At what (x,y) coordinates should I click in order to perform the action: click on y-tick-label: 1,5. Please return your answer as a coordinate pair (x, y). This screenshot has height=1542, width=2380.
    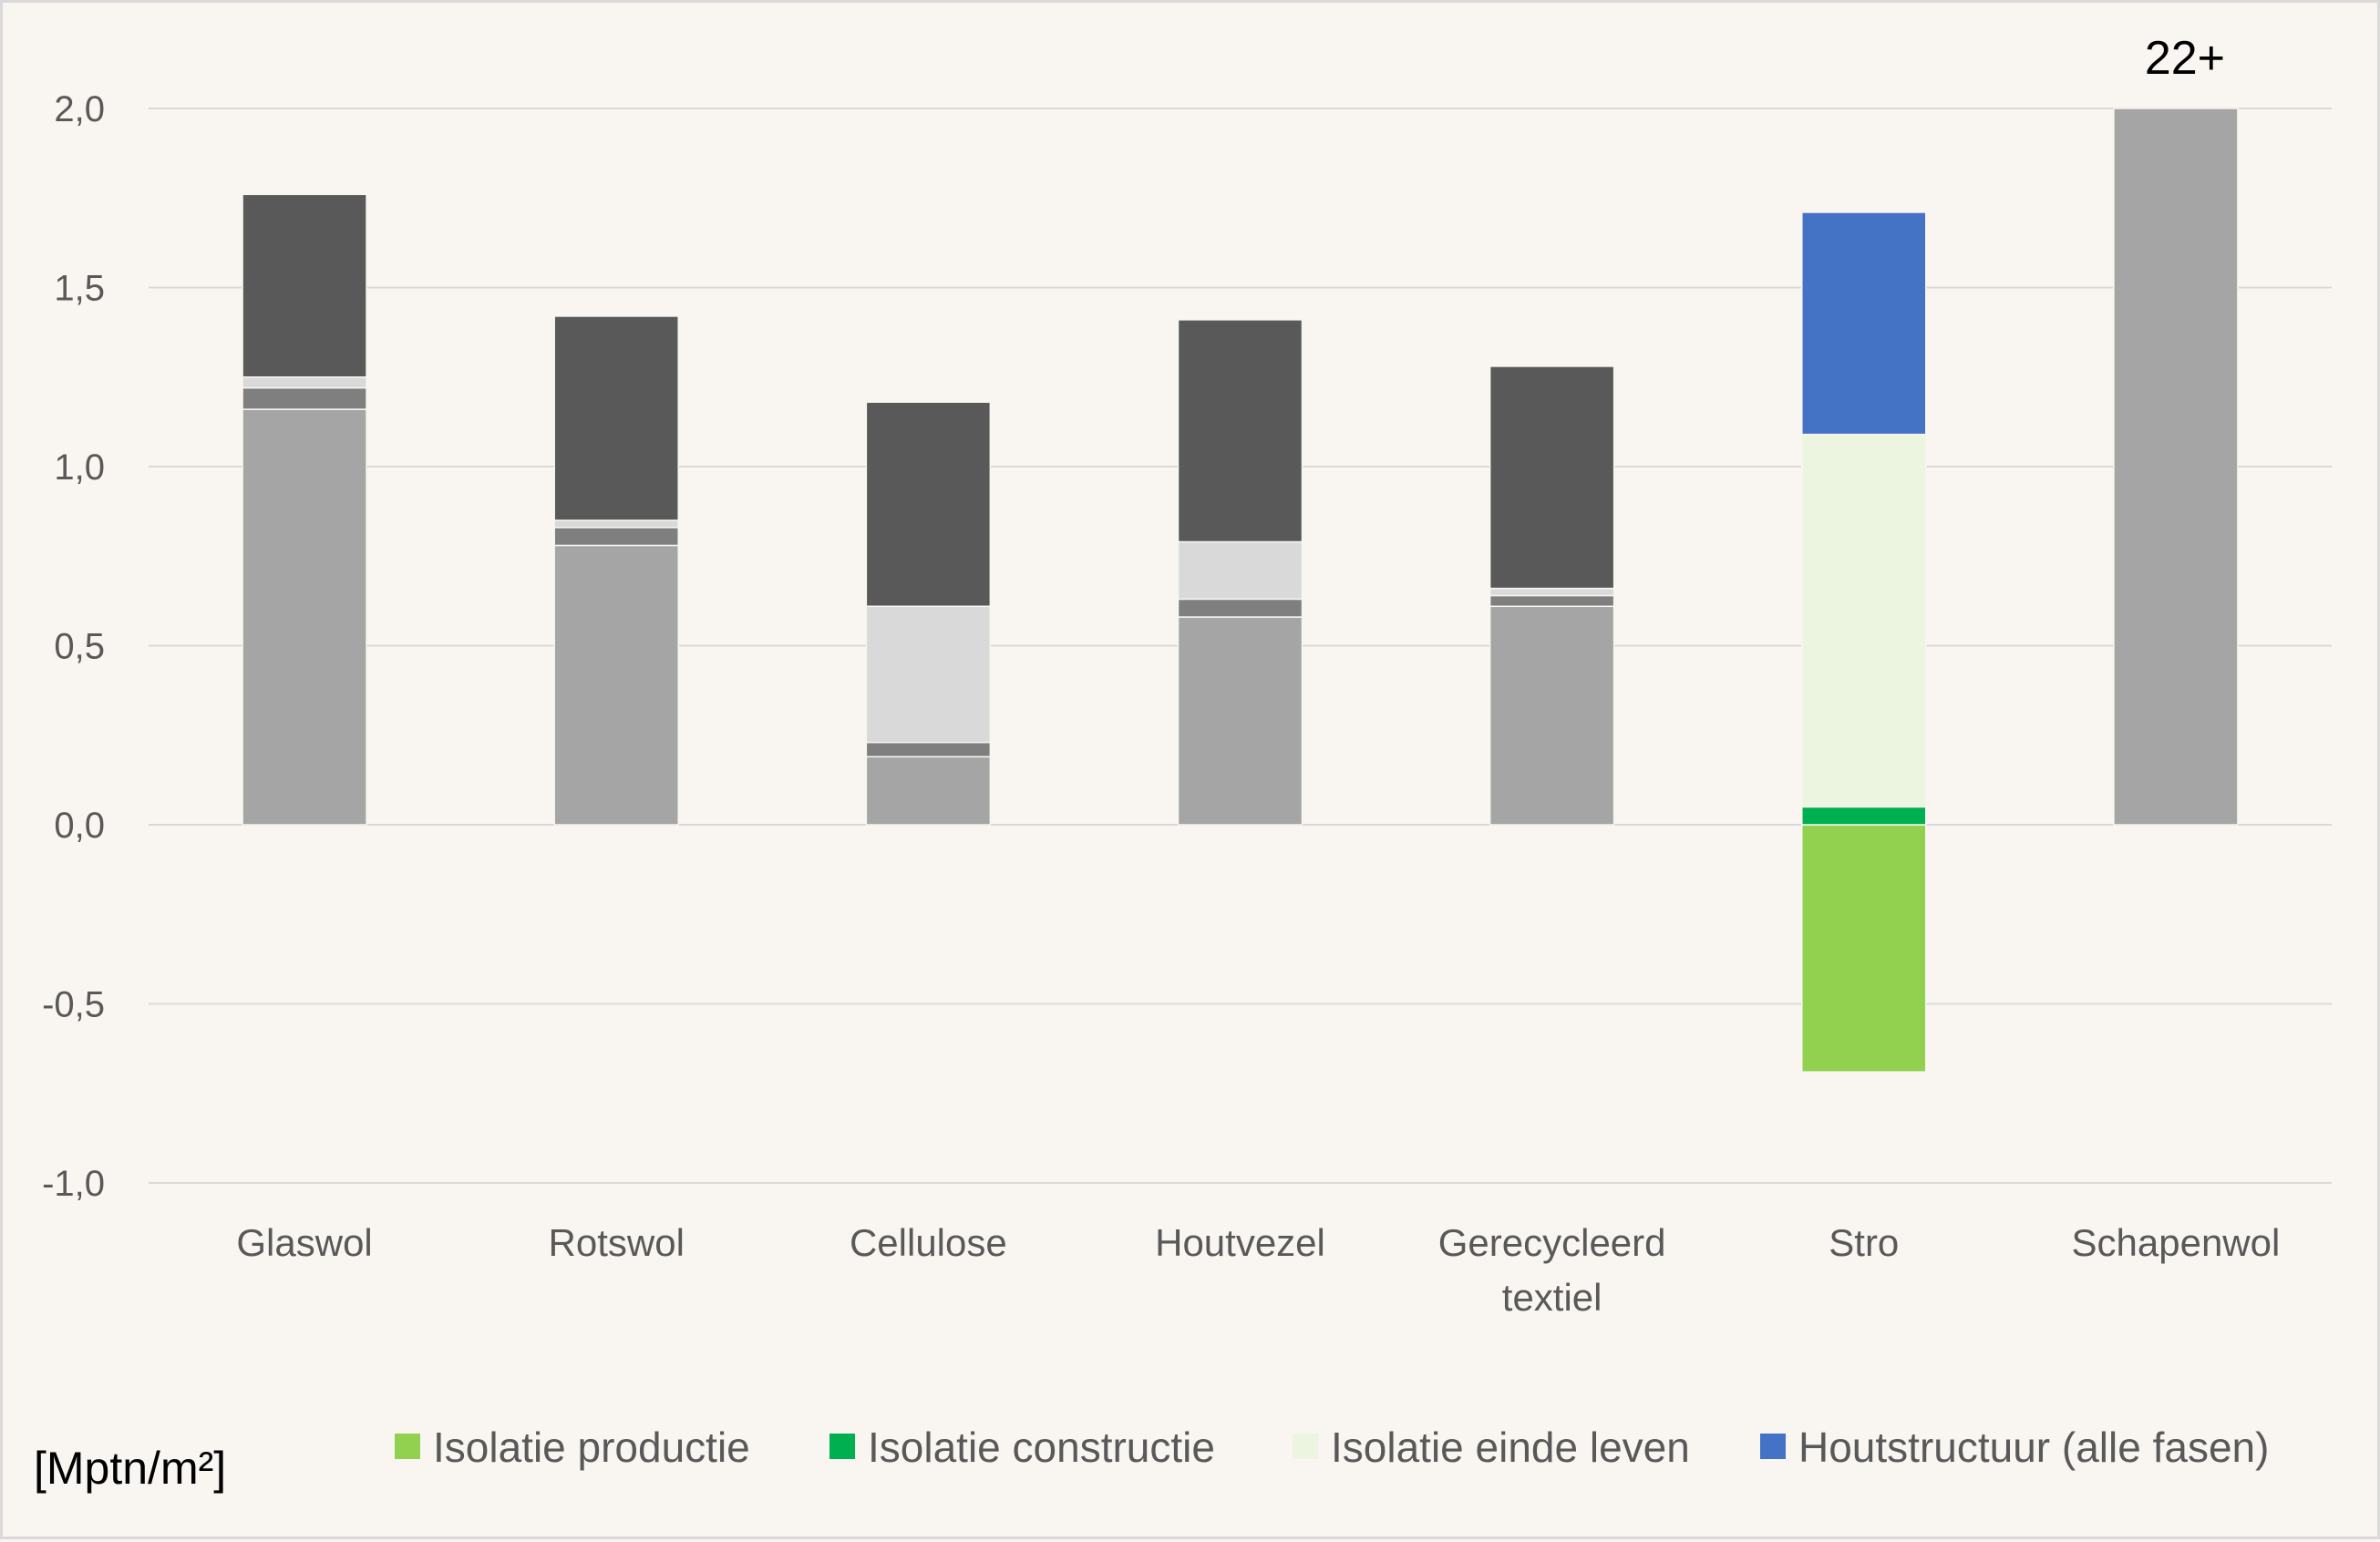
    Looking at the image, I should click on (79, 289).